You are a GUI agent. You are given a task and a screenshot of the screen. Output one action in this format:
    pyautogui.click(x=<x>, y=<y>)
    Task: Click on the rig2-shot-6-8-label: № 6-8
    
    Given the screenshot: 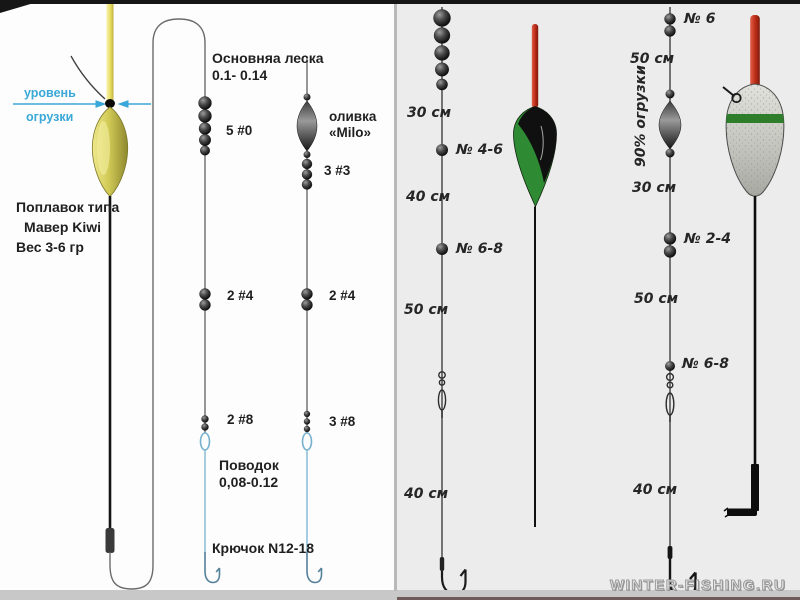 What is the action you would take?
    pyautogui.click(x=706, y=364)
    